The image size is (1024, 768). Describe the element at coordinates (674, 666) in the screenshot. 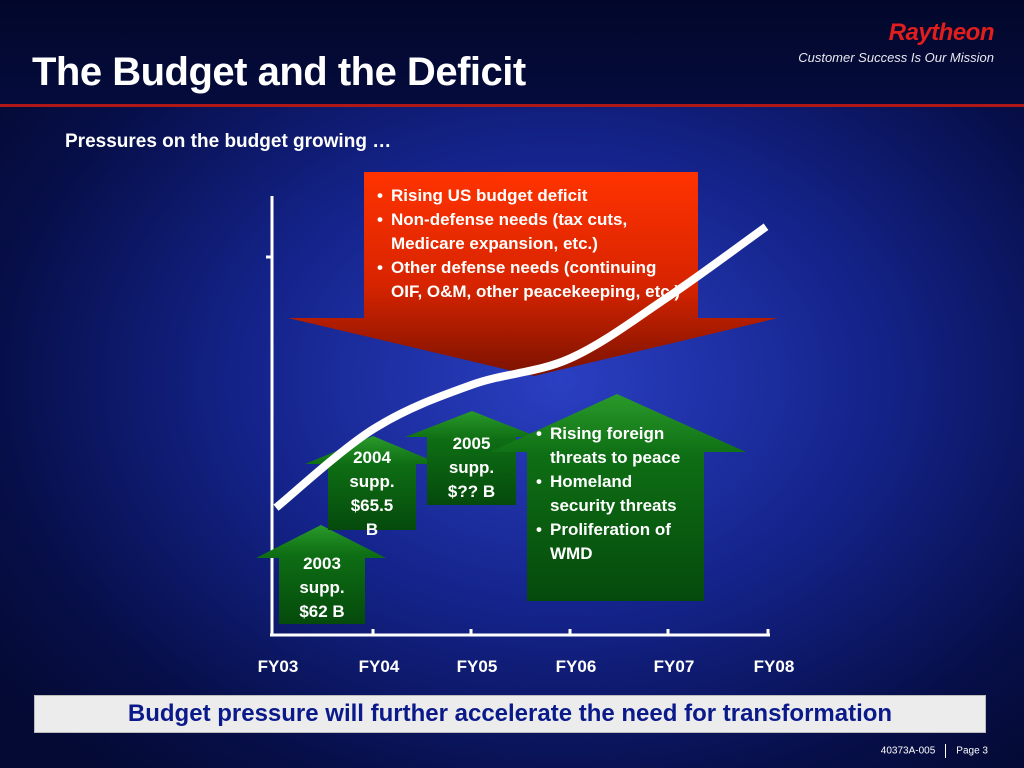

I see `x-tick-label: FY07` at that location.